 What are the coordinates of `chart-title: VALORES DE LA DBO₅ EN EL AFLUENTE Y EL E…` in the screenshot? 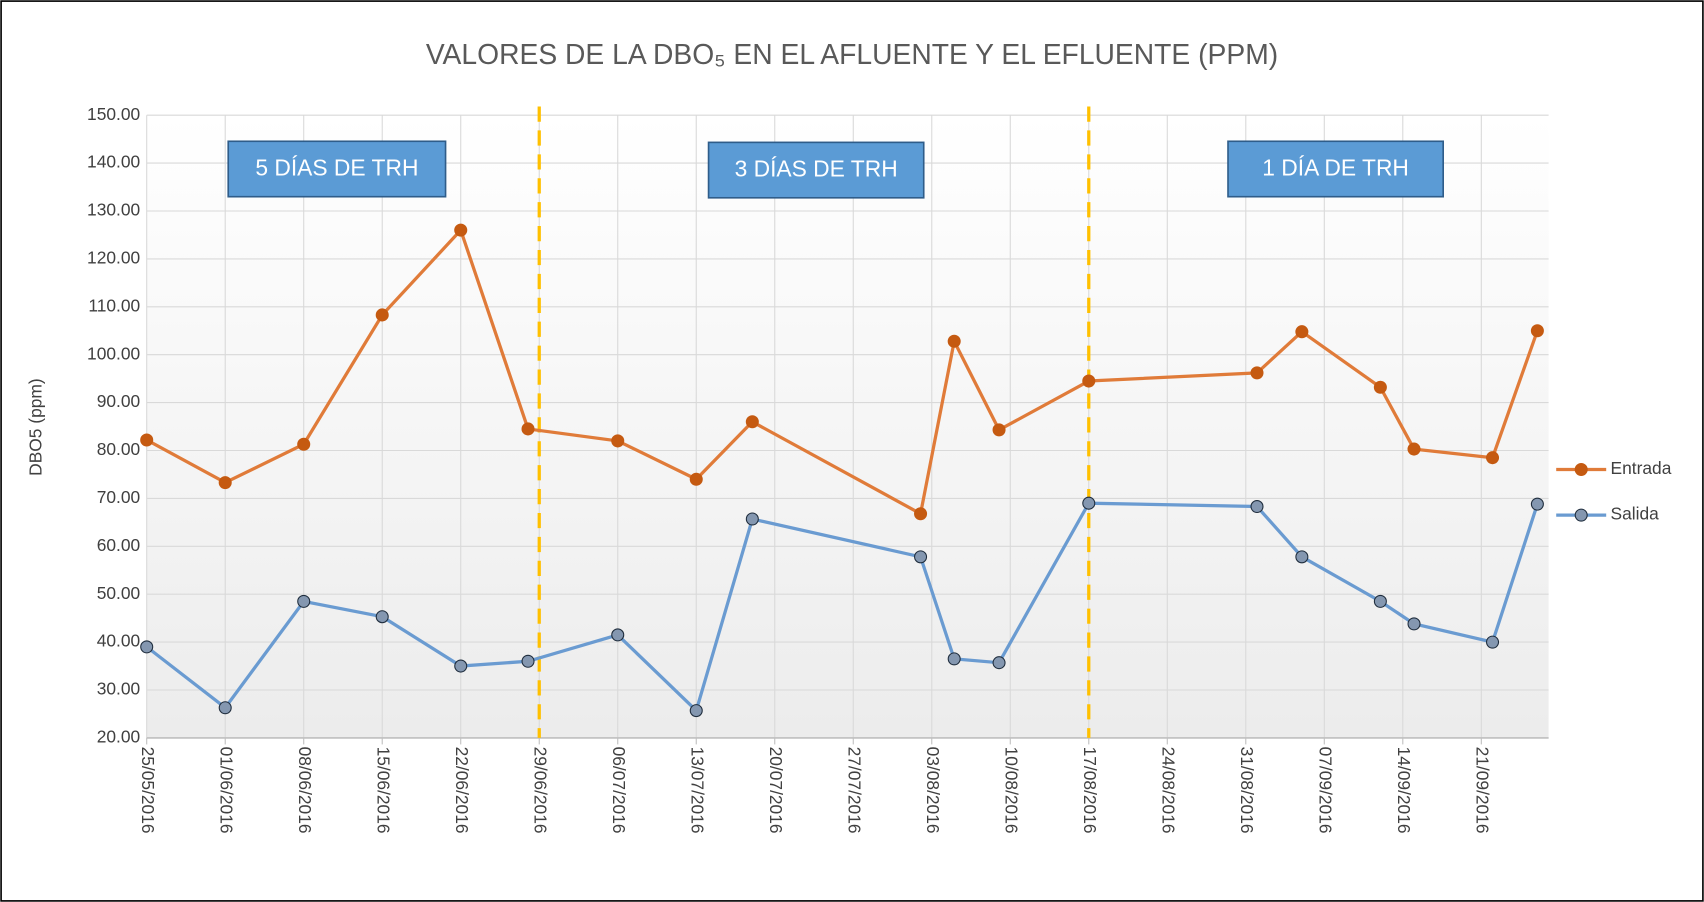 It's located at (852, 54).